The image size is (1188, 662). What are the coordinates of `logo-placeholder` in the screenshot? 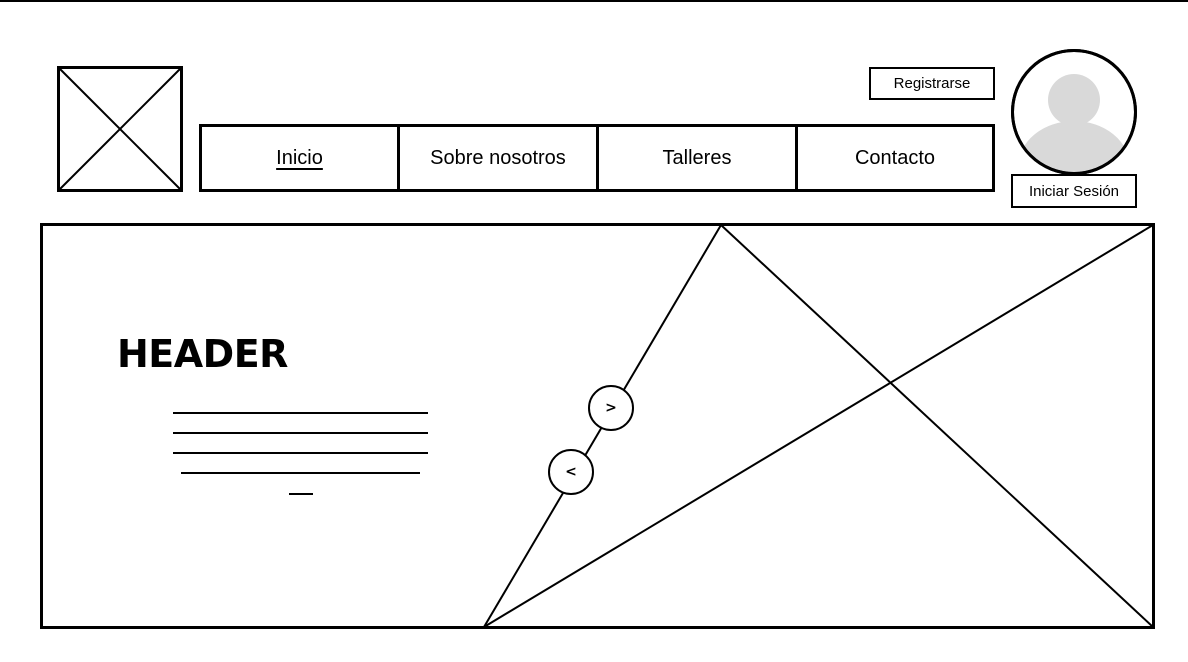 It's located at (120, 129).